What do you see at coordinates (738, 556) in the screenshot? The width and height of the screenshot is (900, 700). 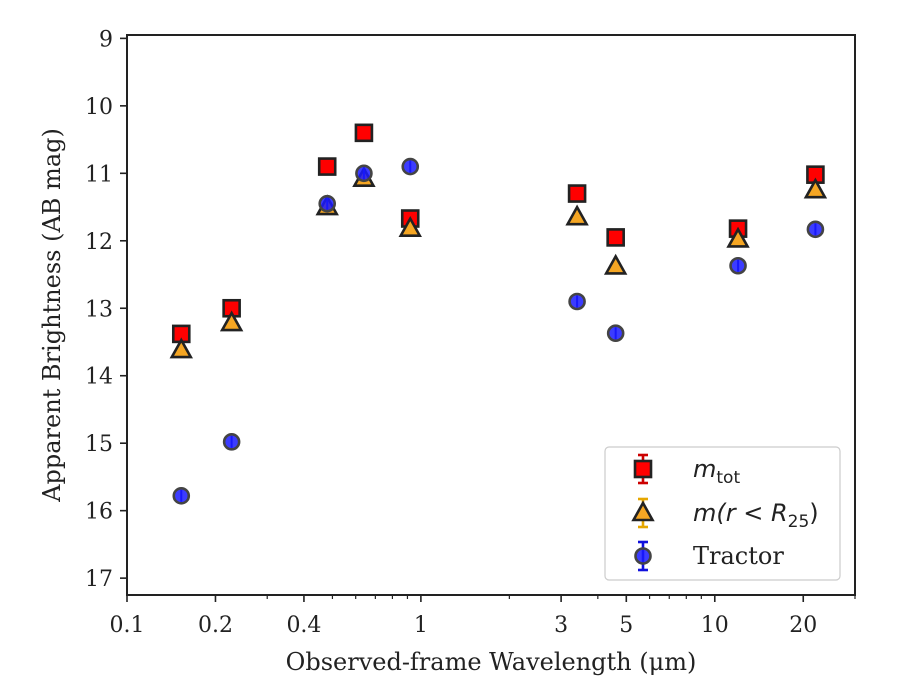 I see `legend-label-tractor: Tractor` at bounding box center [738, 556].